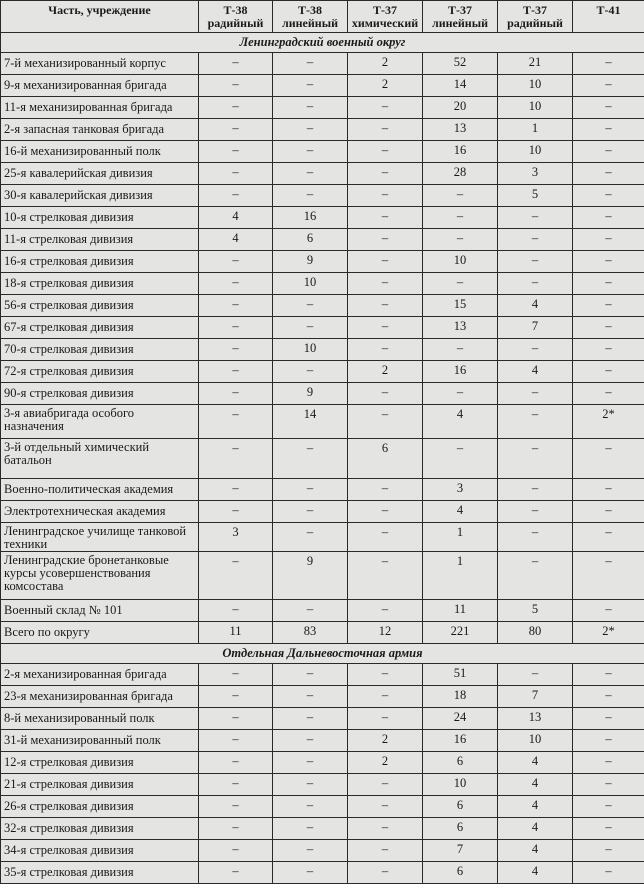  What do you see at coordinates (100, 785) in the screenshot?
I see `unit-name: 21-я стрелковая дивизия` at bounding box center [100, 785].